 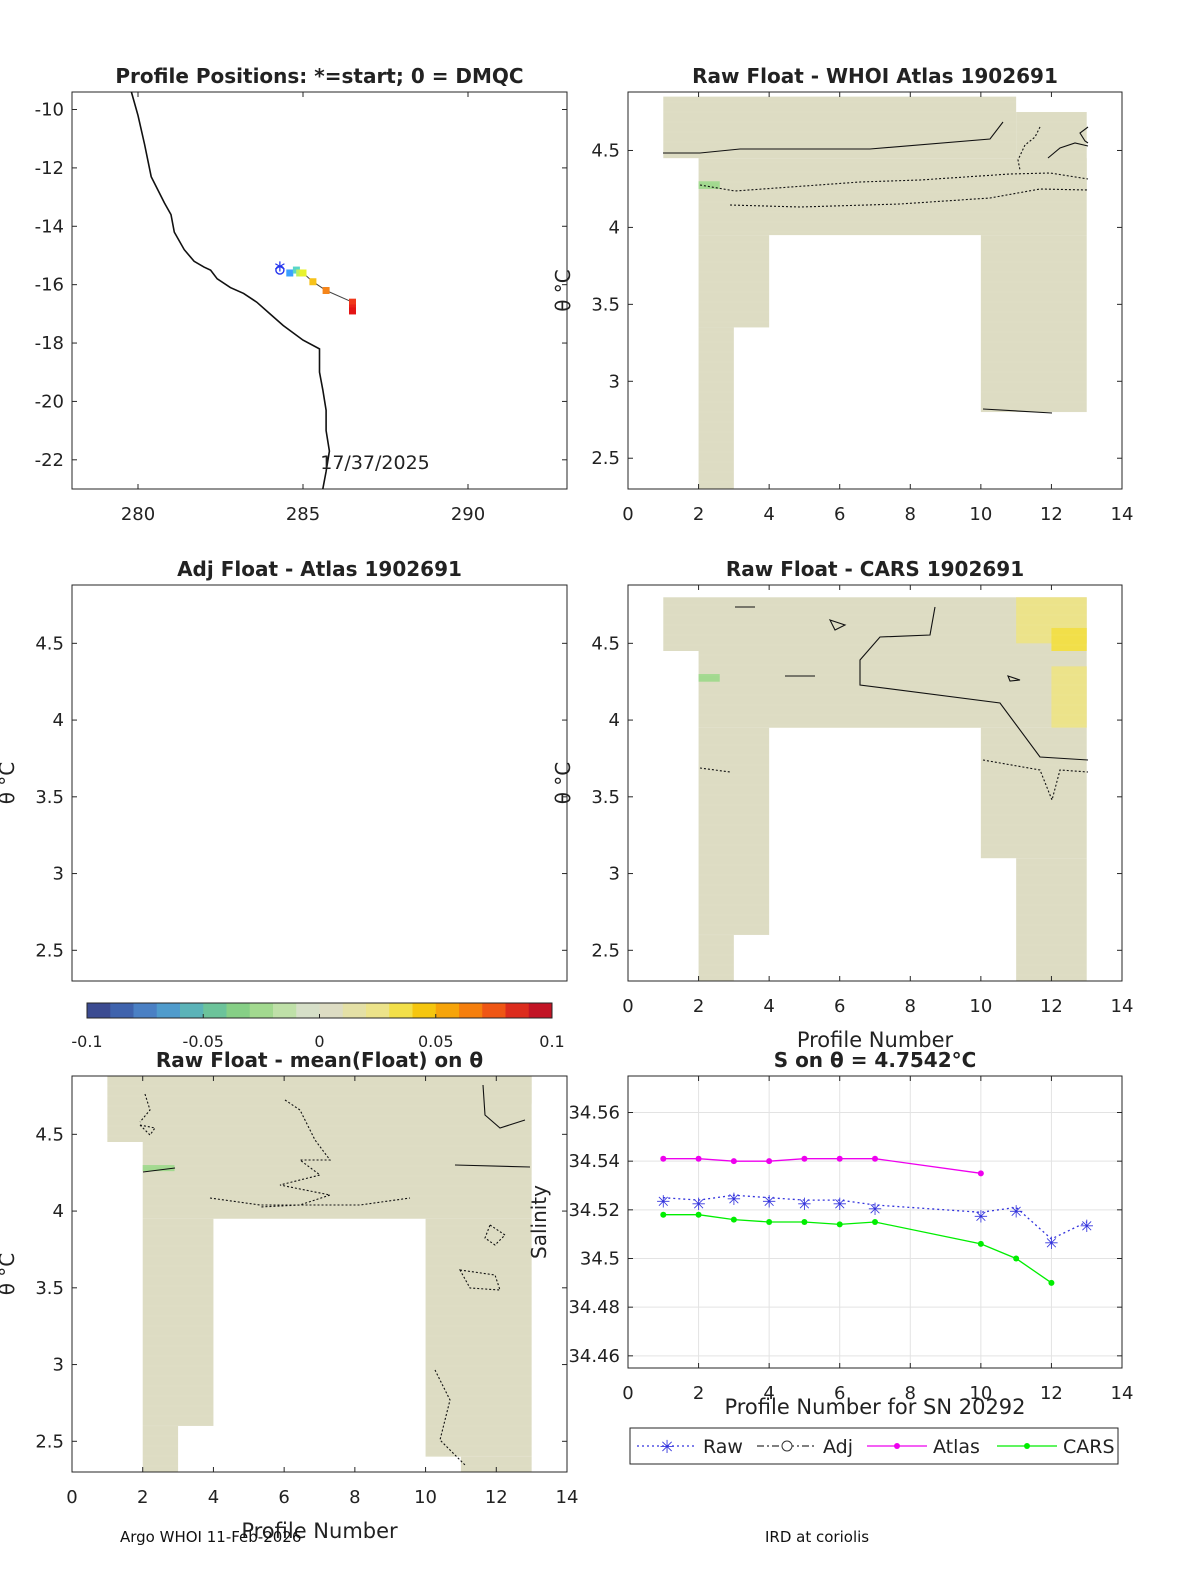 What do you see at coordinates (875, 569) in the screenshot?
I see `cars-title: Raw Float - CARS 1902691` at bounding box center [875, 569].